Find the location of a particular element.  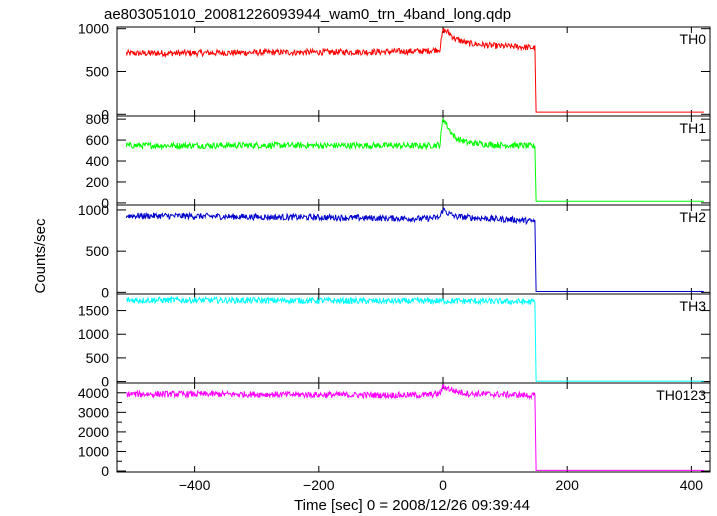

panel-label: TH2 is located at coordinates (693, 217).